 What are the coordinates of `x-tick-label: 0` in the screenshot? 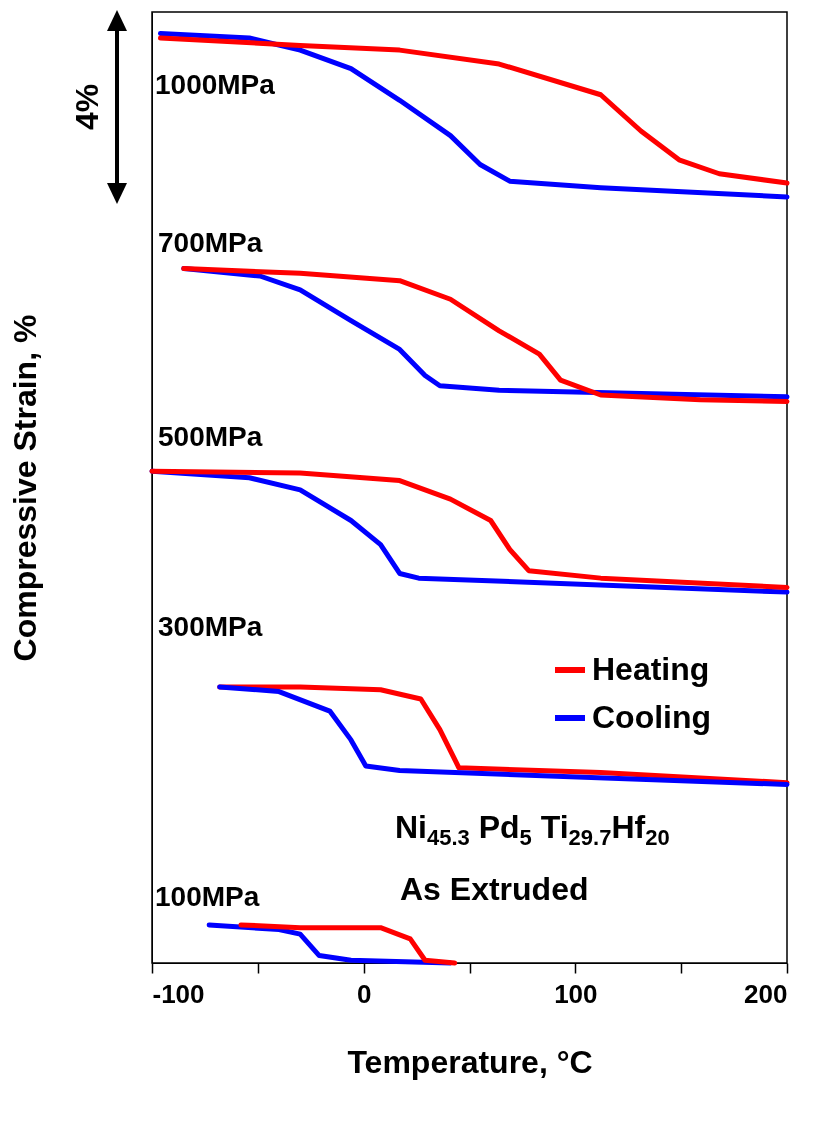 It's located at (364, 993).